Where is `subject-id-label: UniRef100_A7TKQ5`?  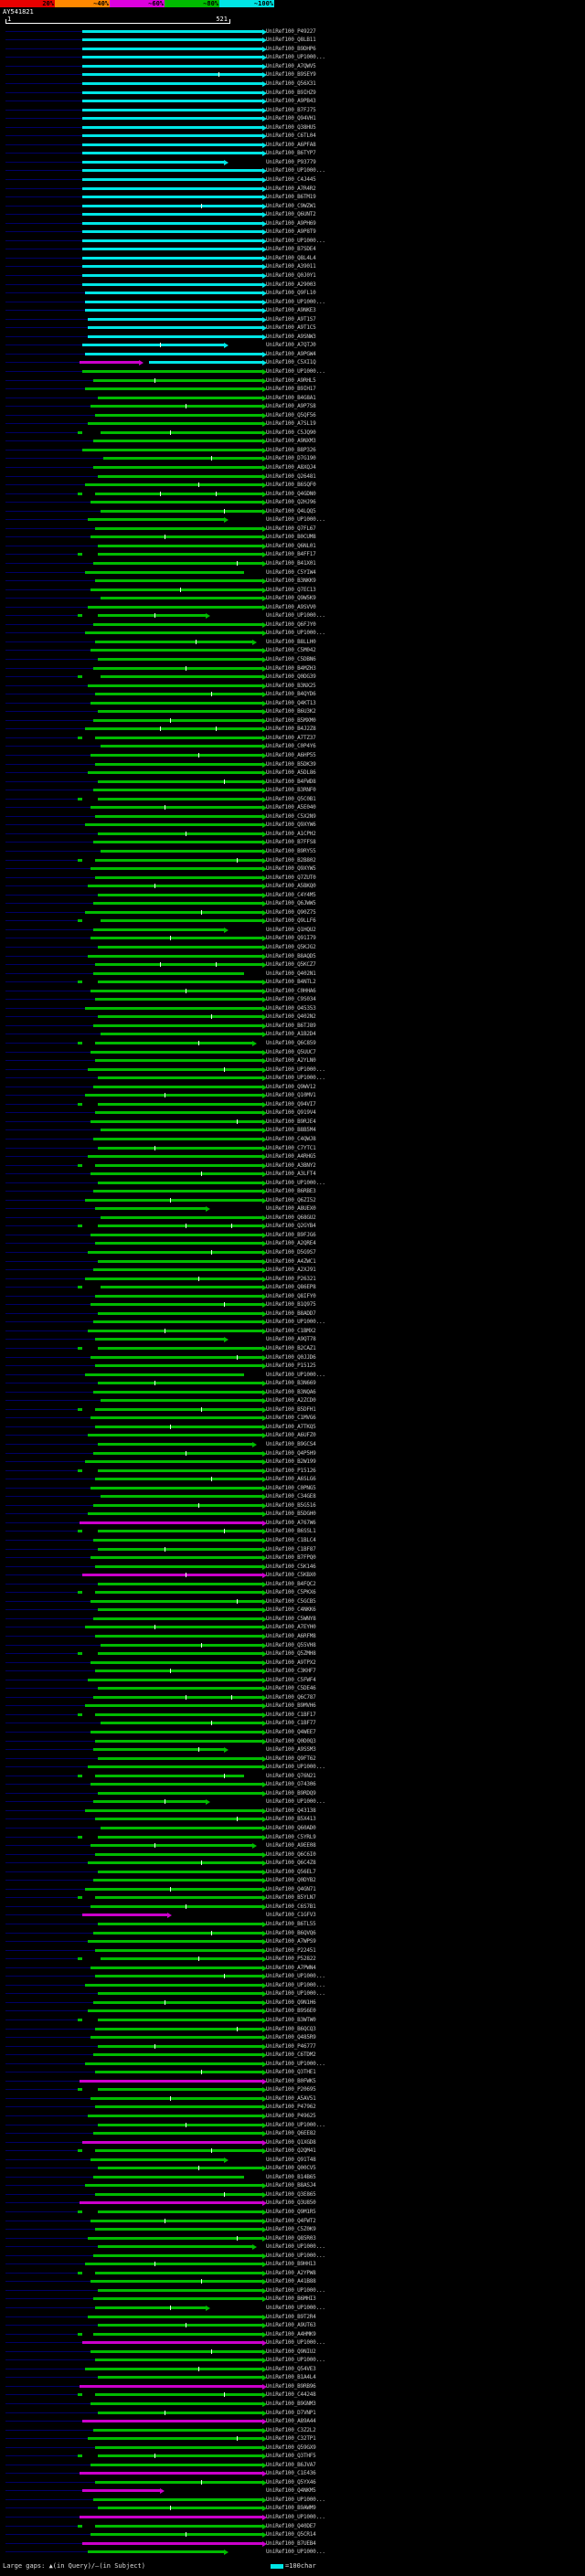
subject-id-label: UniRef100_A7TKQ5 is located at coordinates (291, 1426).